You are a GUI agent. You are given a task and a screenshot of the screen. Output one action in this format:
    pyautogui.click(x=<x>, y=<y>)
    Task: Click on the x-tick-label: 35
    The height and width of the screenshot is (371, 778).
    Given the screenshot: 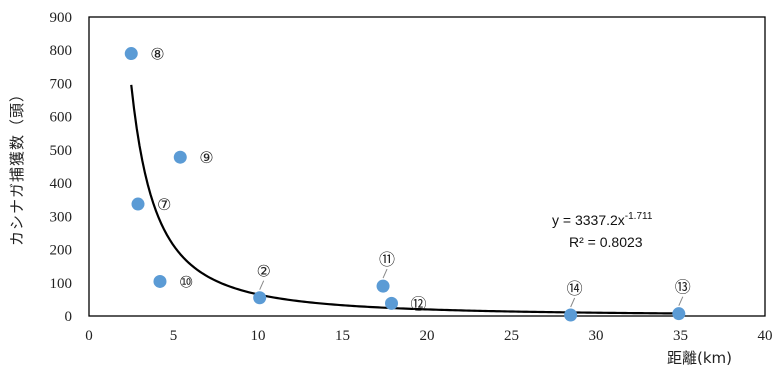 What is the action you would take?
    pyautogui.click(x=680, y=336)
    